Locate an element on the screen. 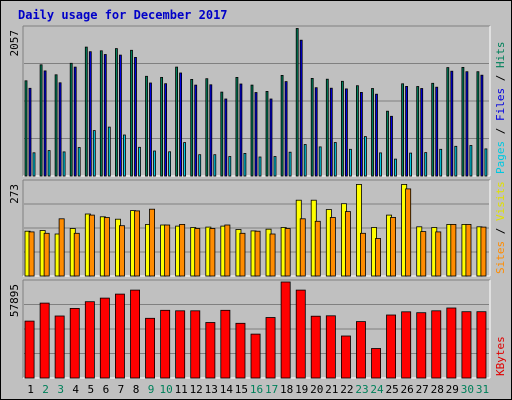  x-label-day-10: 10 is located at coordinates (165, 389).